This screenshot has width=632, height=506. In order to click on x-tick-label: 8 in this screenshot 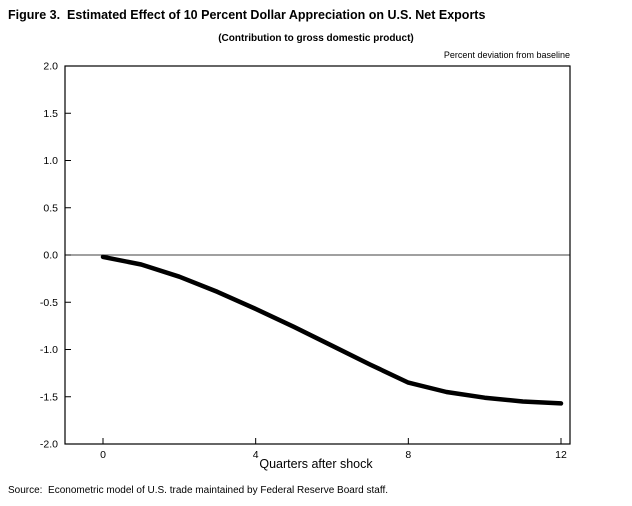, I will do `click(408, 455)`.